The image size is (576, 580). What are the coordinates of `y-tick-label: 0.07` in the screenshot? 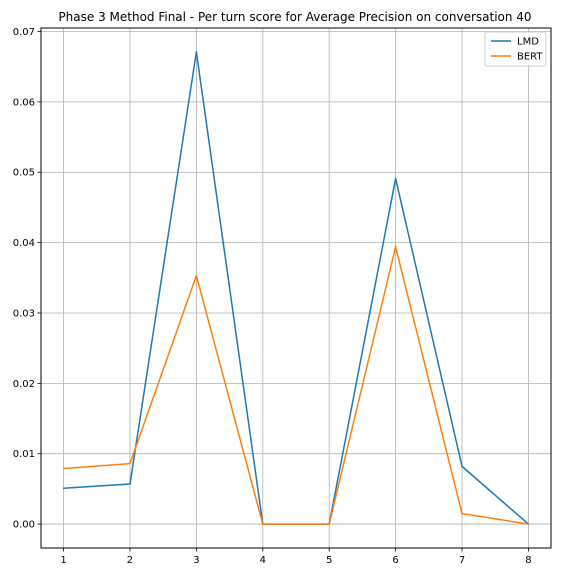 It's located at (24, 32).